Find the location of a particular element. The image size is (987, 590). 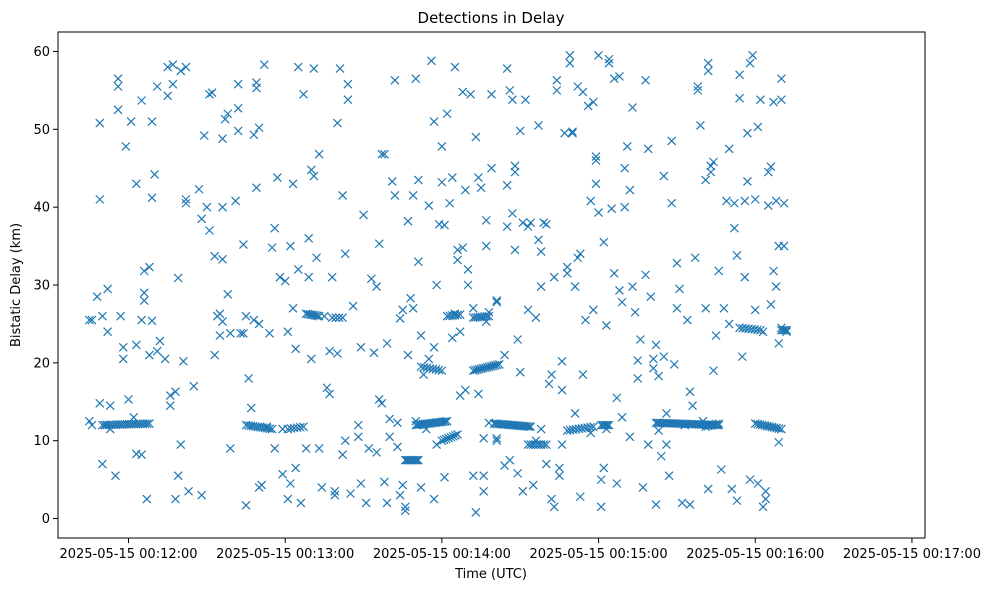

y-tick-label: 40 is located at coordinates (41, 208).